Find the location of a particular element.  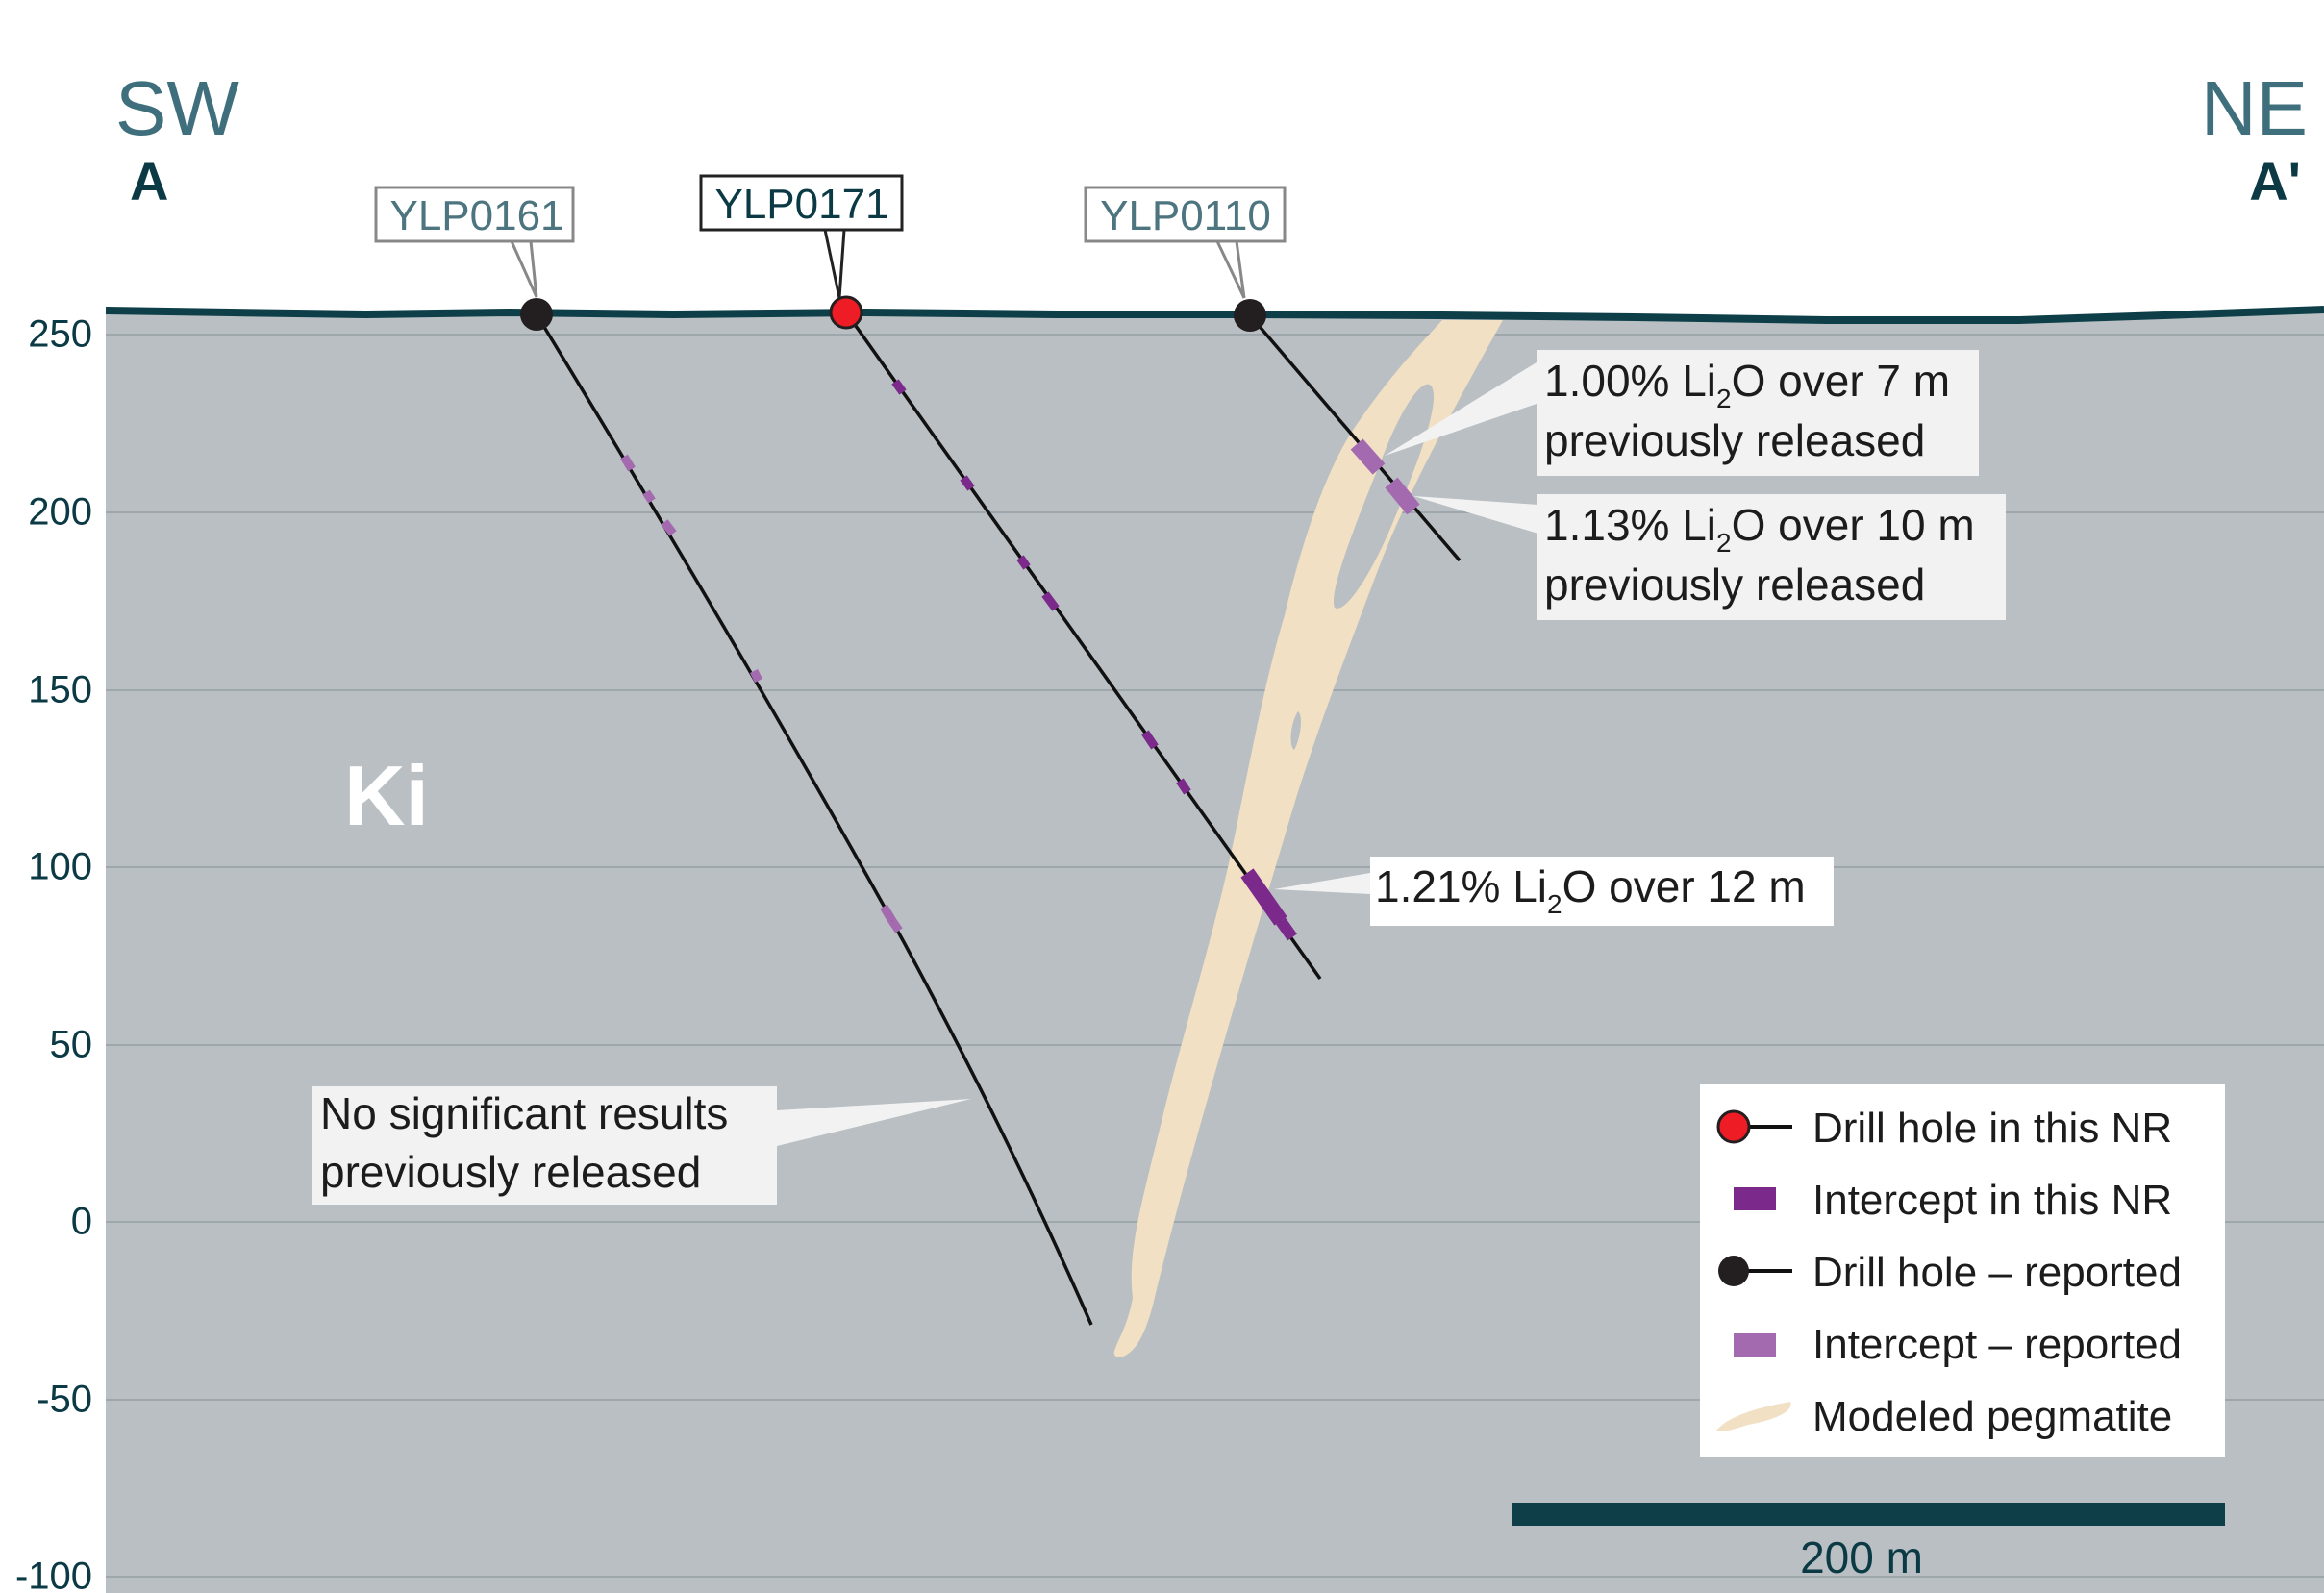

red-collar-icon is located at coordinates (1733, 1126).